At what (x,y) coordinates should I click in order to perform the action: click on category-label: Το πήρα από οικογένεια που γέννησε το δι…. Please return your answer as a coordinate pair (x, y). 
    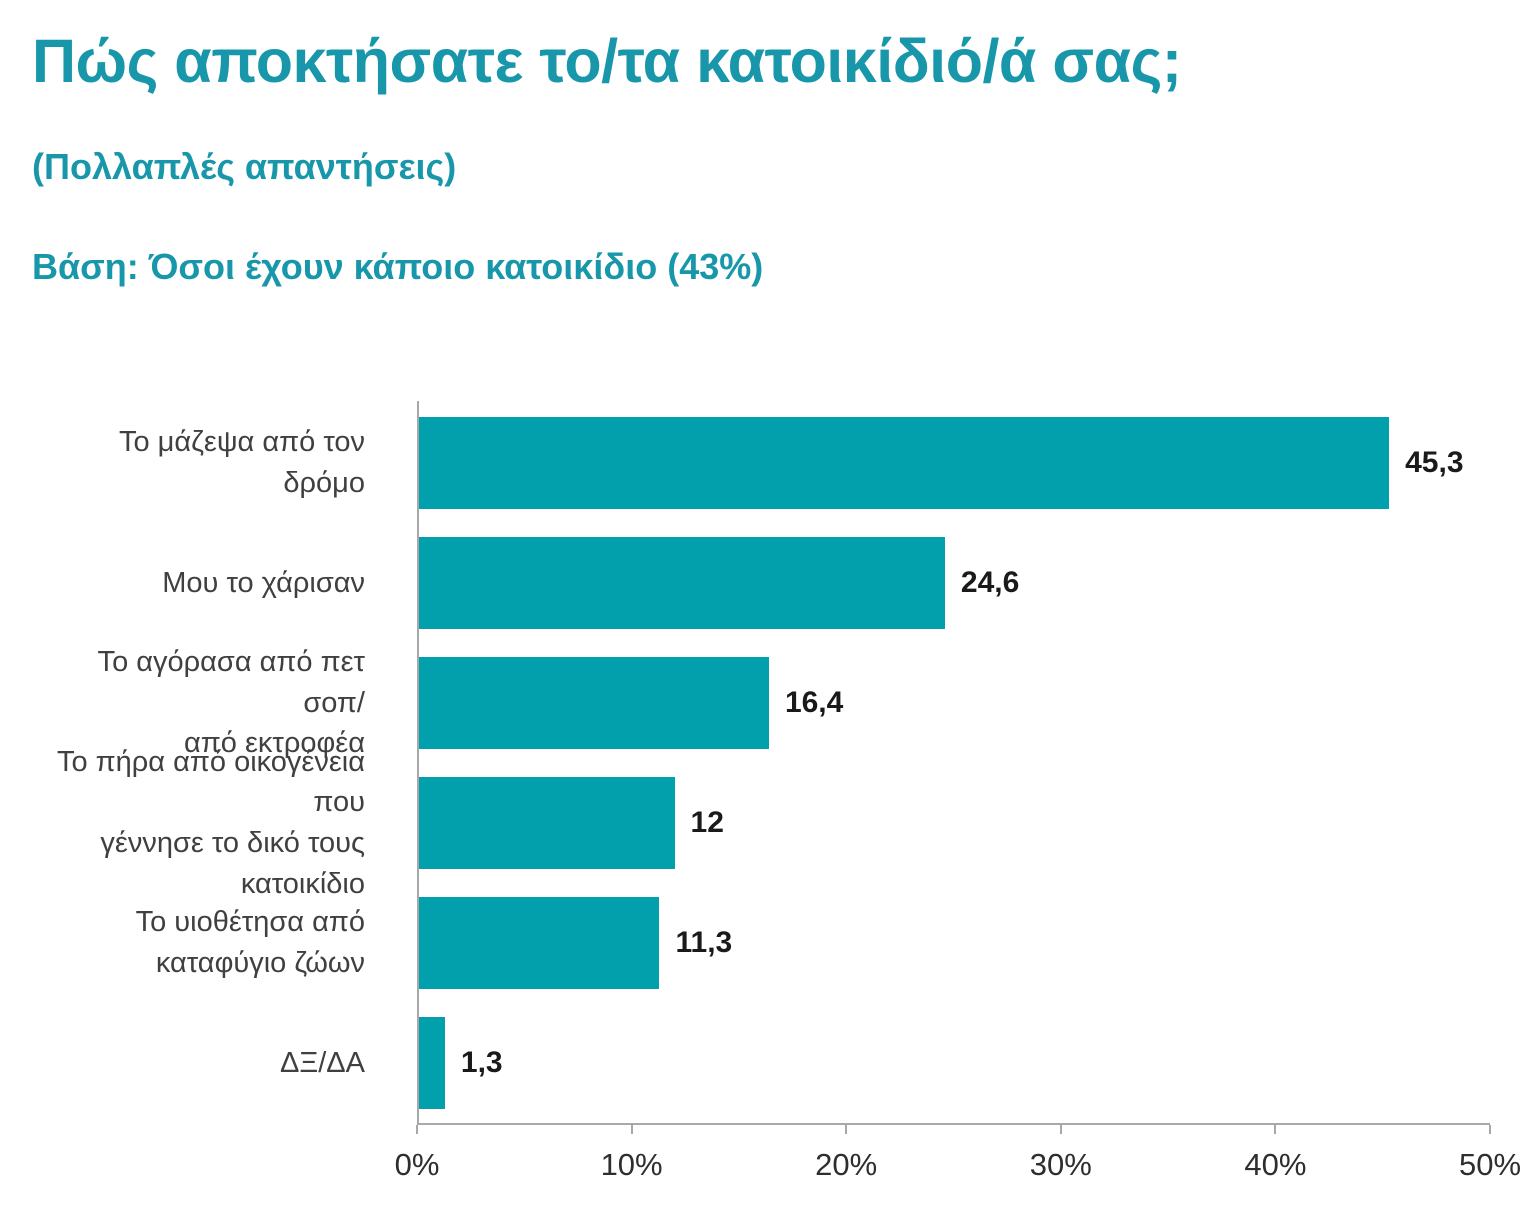
    Looking at the image, I should click on (210, 822).